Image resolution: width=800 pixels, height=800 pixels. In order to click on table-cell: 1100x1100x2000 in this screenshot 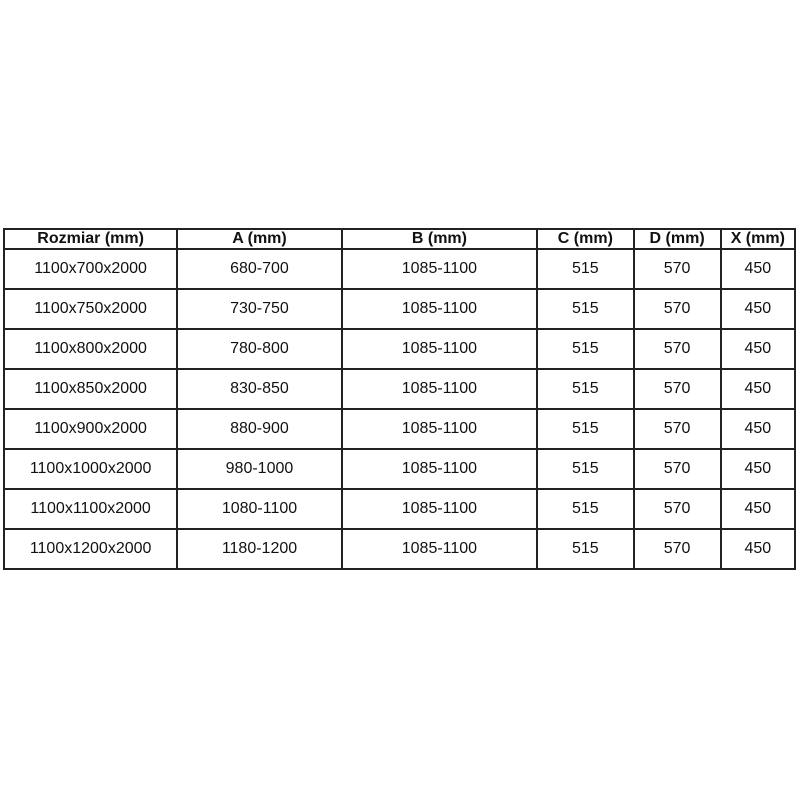, I will do `click(90, 508)`.